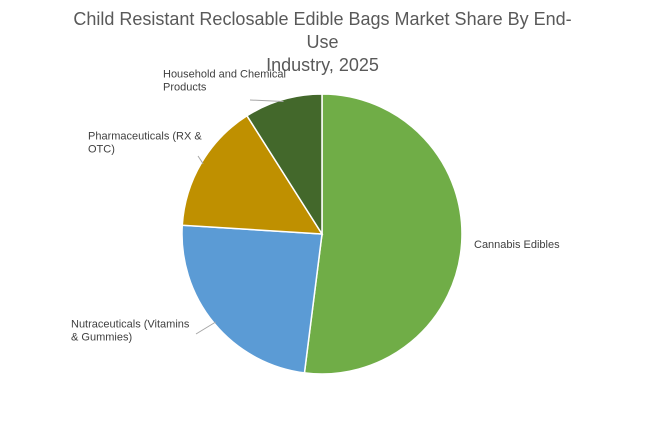 The height and width of the screenshot is (422, 645). I want to click on slice-label-line: Products, so click(185, 88).